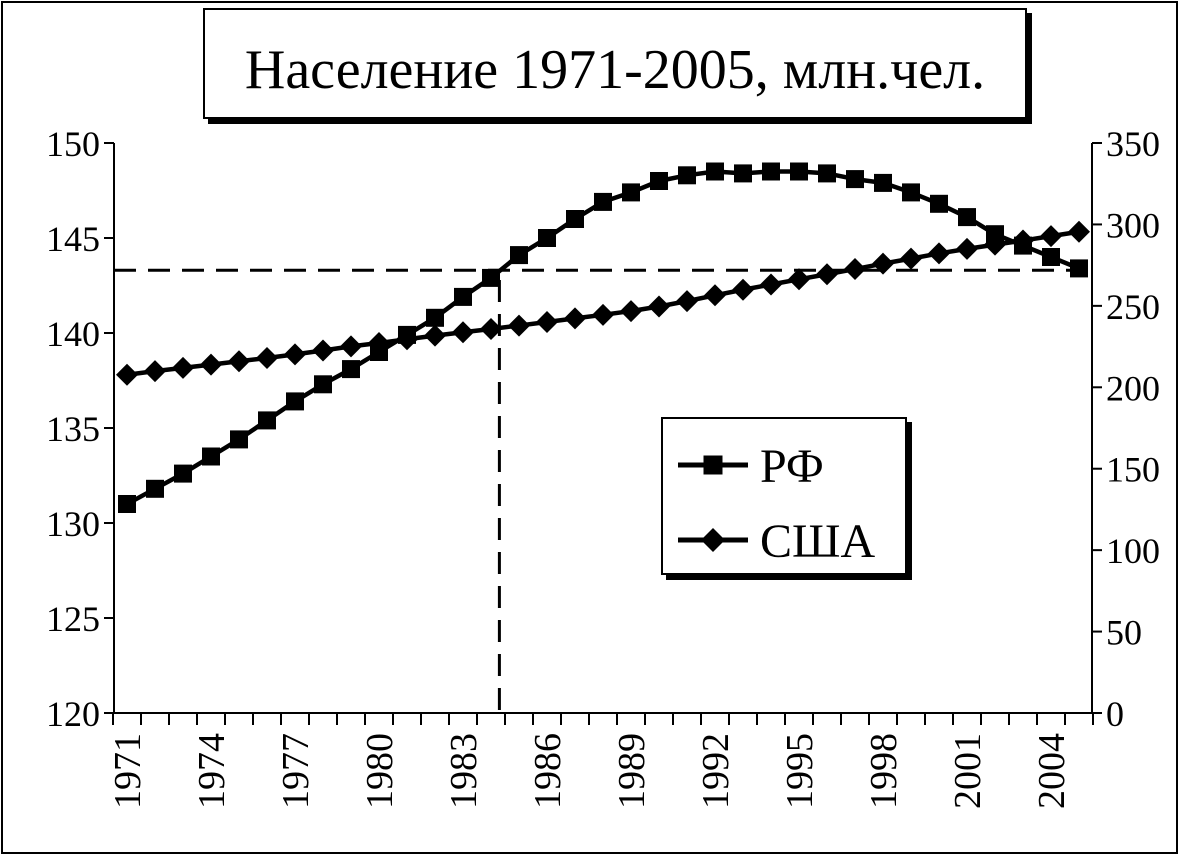 The image size is (1181, 857). I want to click on chart-title: Население 1971-2005, млн.чел., so click(615, 70).